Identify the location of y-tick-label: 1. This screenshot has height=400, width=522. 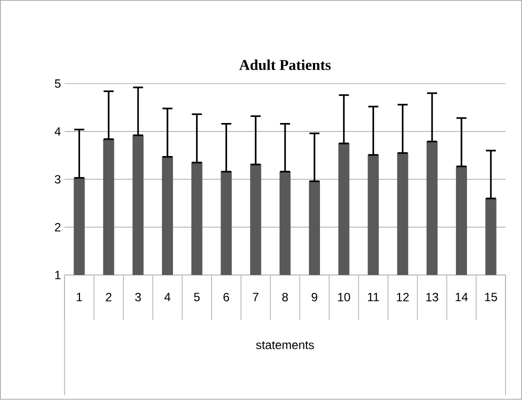
(57, 275).